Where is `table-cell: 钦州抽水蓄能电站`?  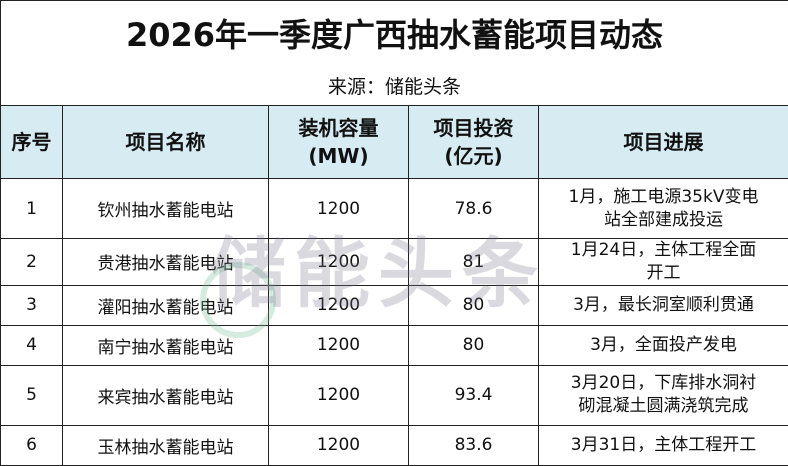
table-cell: 钦州抽水蓄能电站 is located at coordinates (166, 209).